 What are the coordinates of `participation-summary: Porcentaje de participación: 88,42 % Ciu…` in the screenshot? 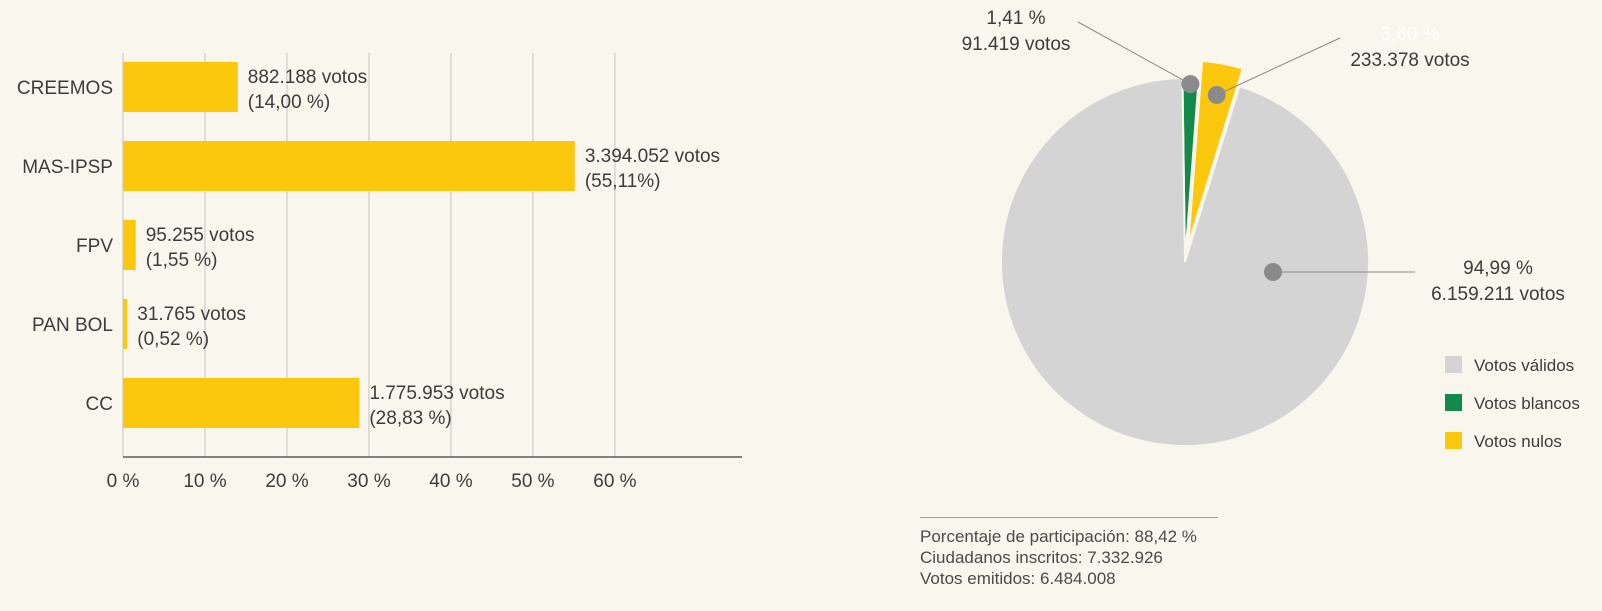 It's located at (1069, 553).